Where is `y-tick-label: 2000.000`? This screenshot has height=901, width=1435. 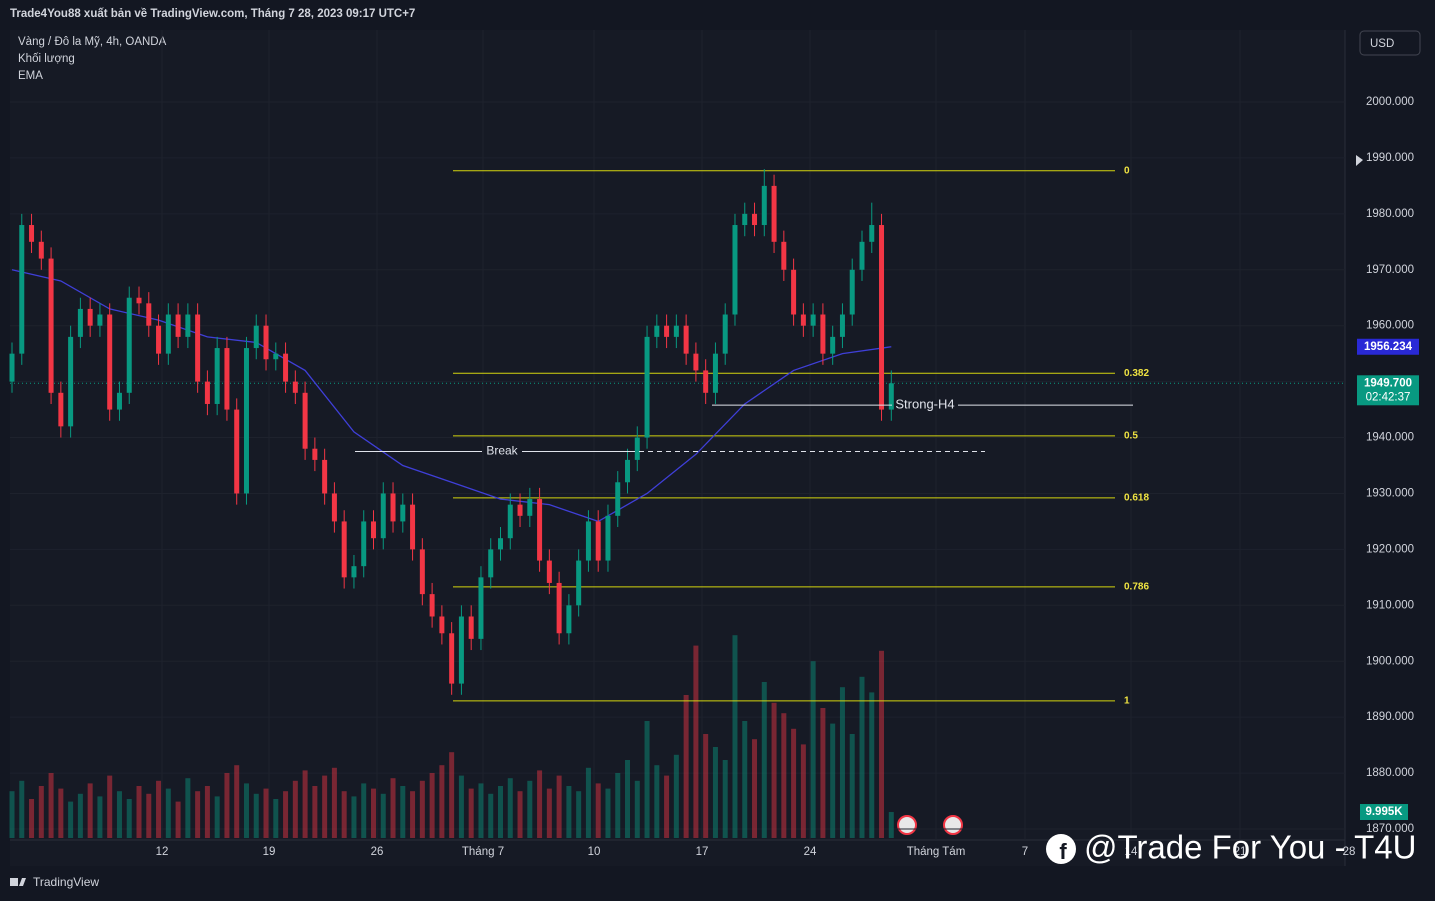
y-tick-label: 2000.000 is located at coordinates (1390, 102).